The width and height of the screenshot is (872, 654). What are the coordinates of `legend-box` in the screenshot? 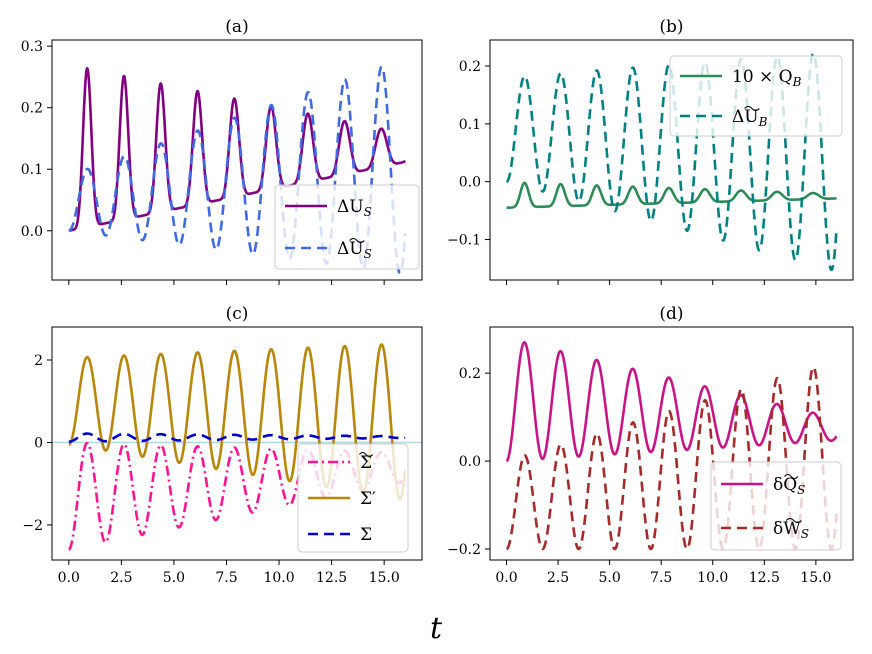 It's located at (353, 498).